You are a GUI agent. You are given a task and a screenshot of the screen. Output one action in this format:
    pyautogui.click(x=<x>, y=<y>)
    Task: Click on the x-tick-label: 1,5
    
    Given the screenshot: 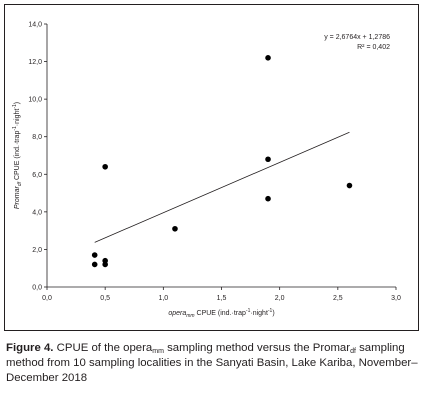 What is the action you would take?
    pyautogui.click(x=222, y=298)
    